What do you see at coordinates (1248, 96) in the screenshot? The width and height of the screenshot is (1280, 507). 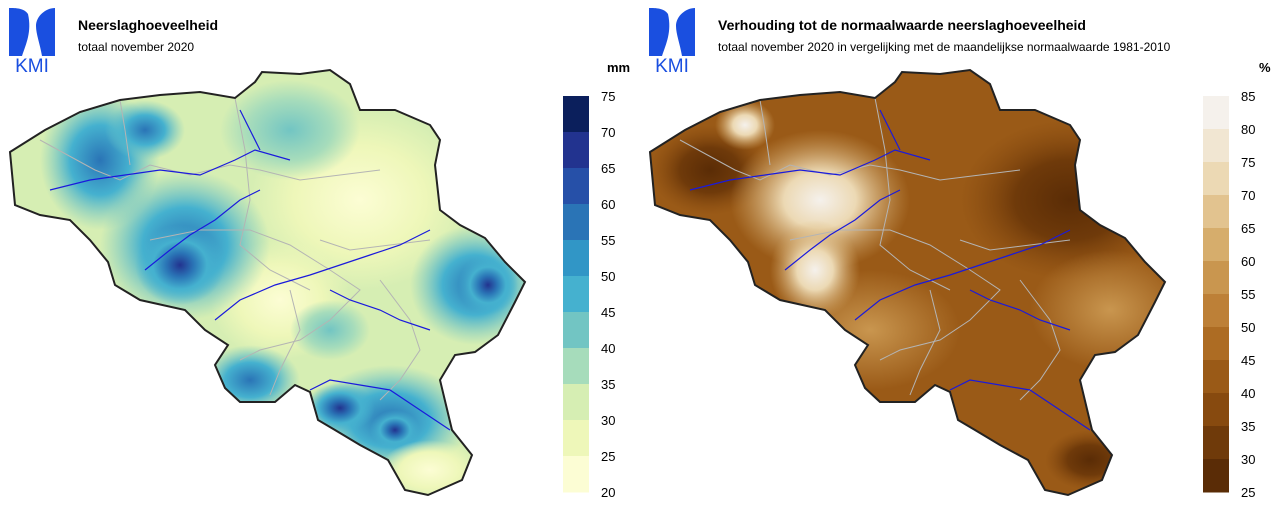 I see `legend-tick-label: 85` at bounding box center [1248, 96].